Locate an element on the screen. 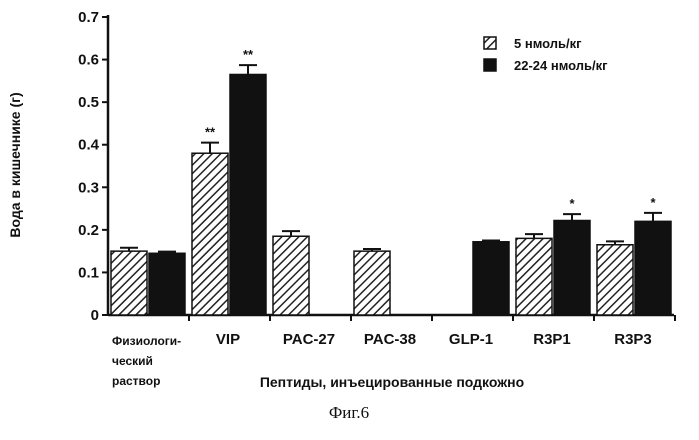  y-tick-label: 0.7 is located at coordinates (88, 17).